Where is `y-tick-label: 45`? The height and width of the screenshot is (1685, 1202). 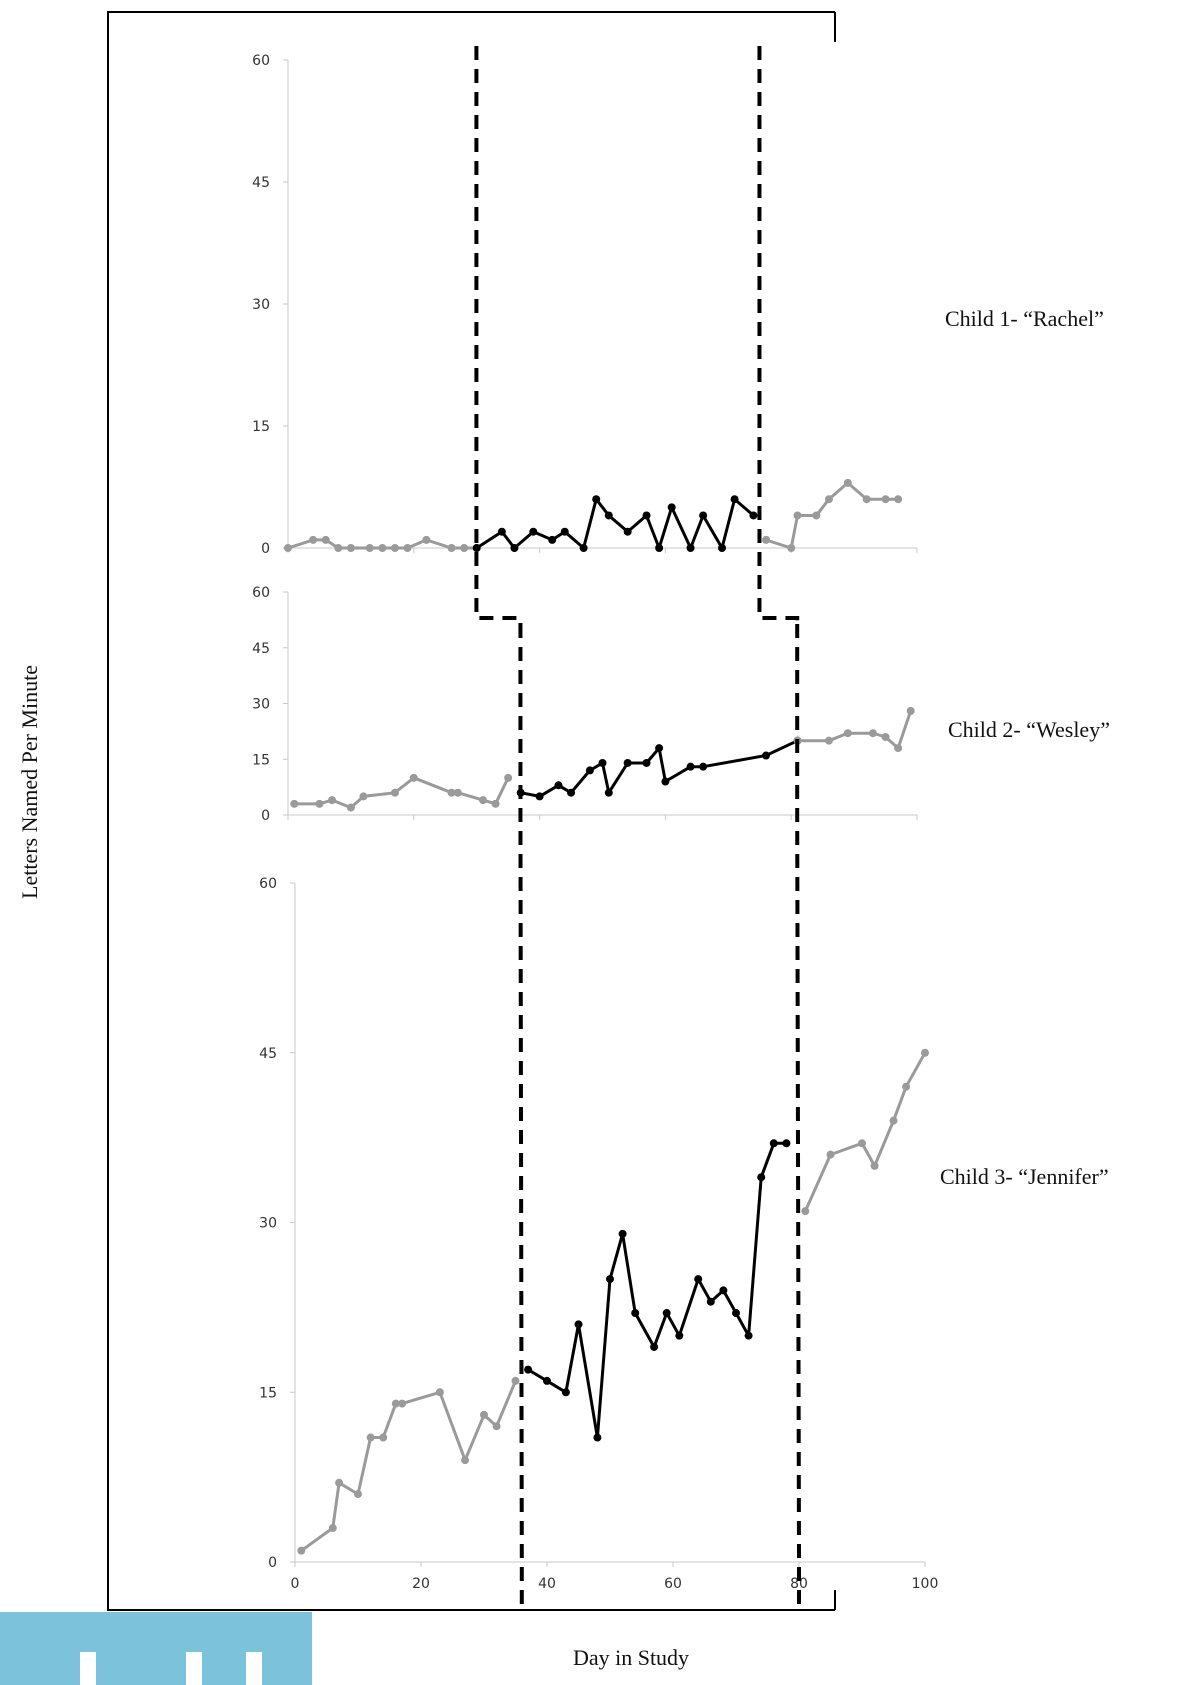
y-tick-label: 45 is located at coordinates (268, 1054).